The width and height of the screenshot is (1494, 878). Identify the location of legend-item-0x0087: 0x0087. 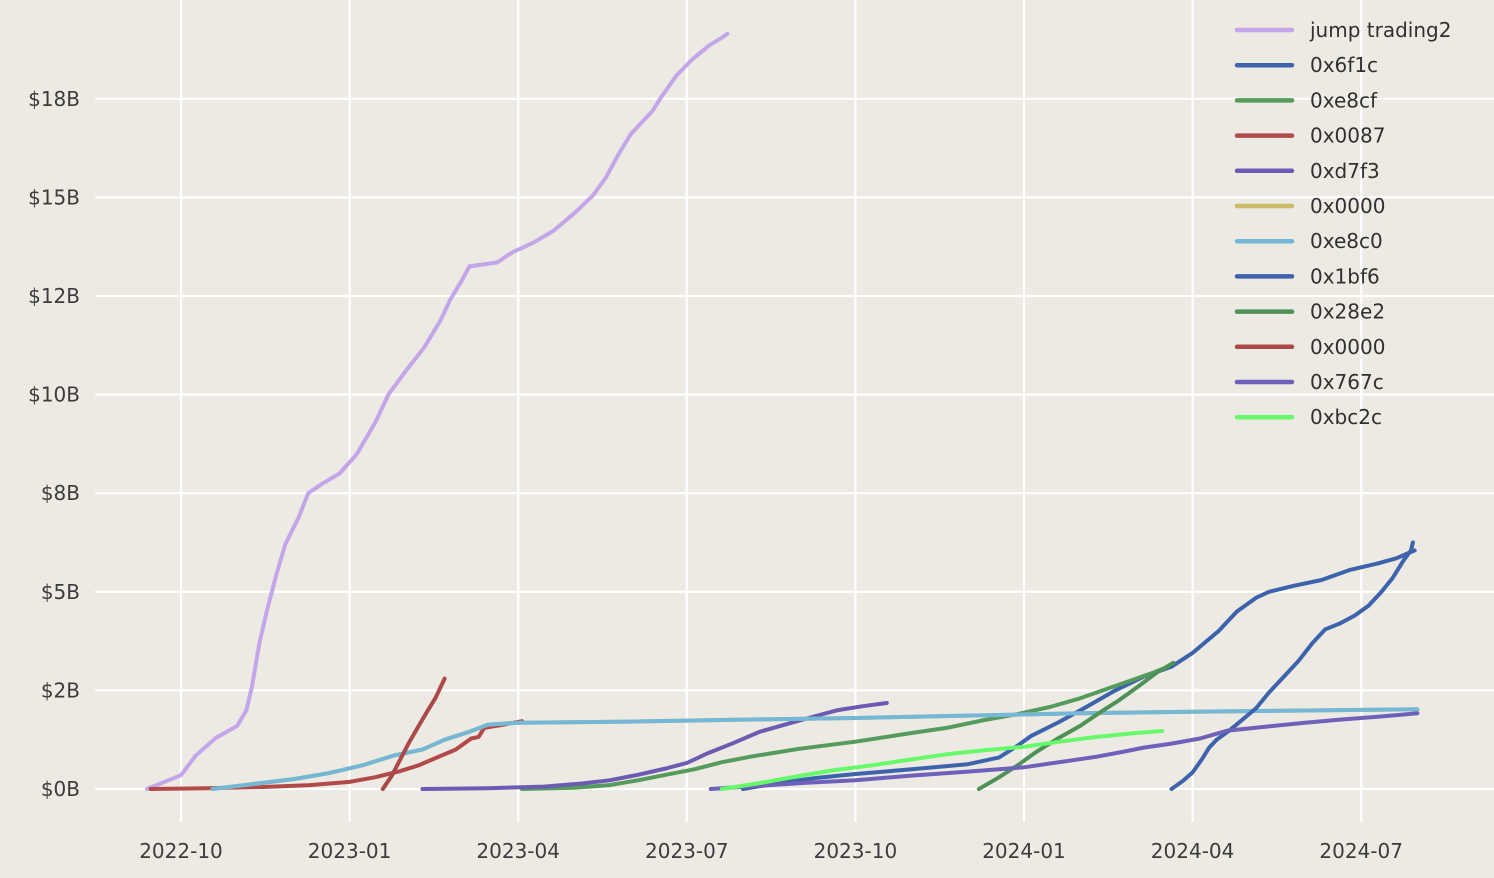
(1309, 136).